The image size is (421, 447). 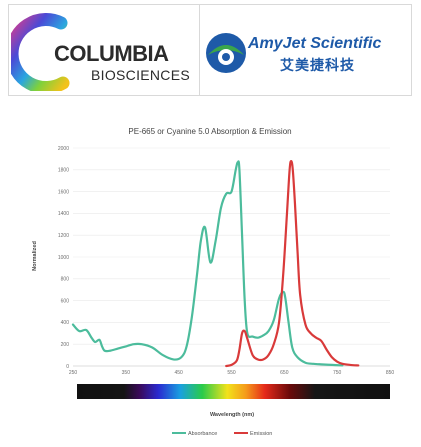 I want to click on chart-legend: Absorbance Emission, so click(x=222, y=434).